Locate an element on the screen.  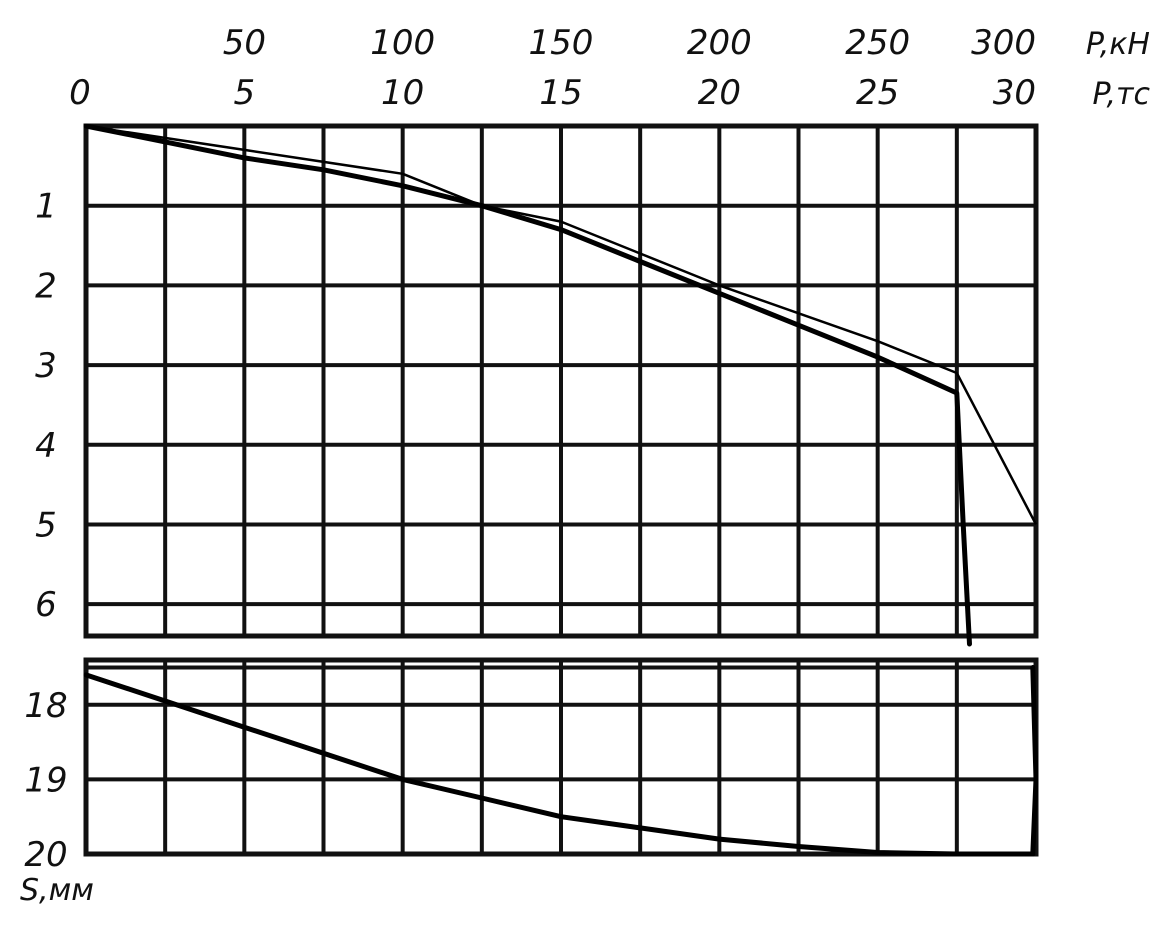
y-tick-label: 2 is located at coordinates (46, 286).